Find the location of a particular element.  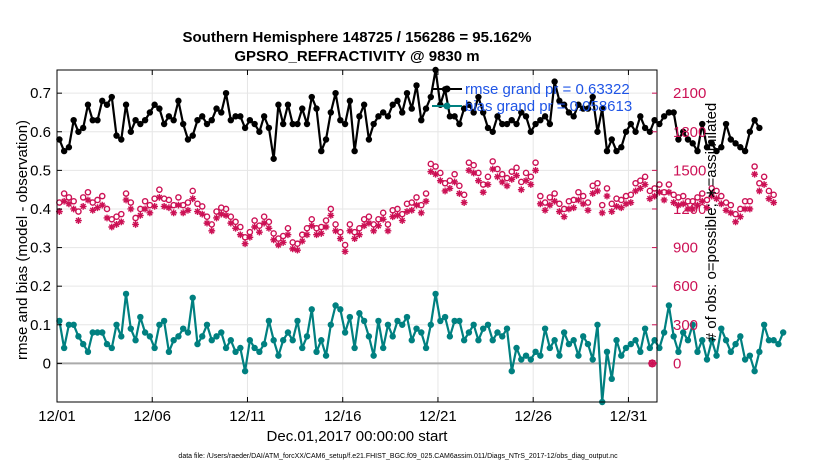

y2-tick-label: 900 is located at coordinates (685, 248).